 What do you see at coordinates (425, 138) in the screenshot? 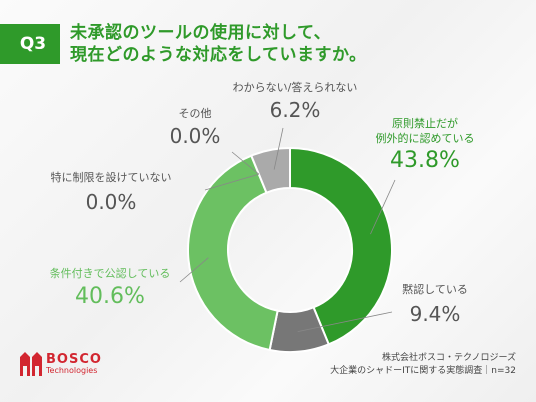
I see `label-exception-allowed-line2: 例外的に認めている` at bounding box center [425, 138].